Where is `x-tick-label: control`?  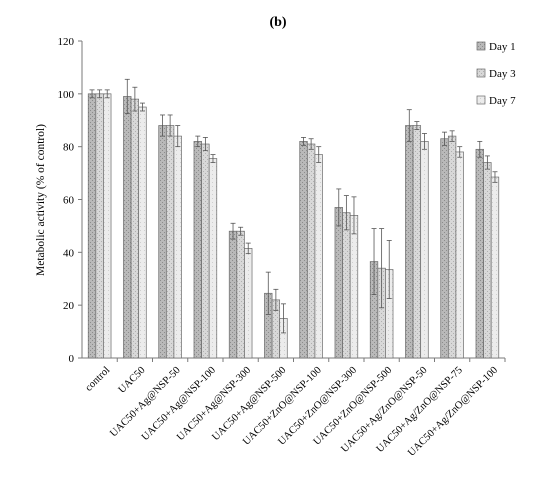
x-tick-label: control is located at coordinates (97, 379).